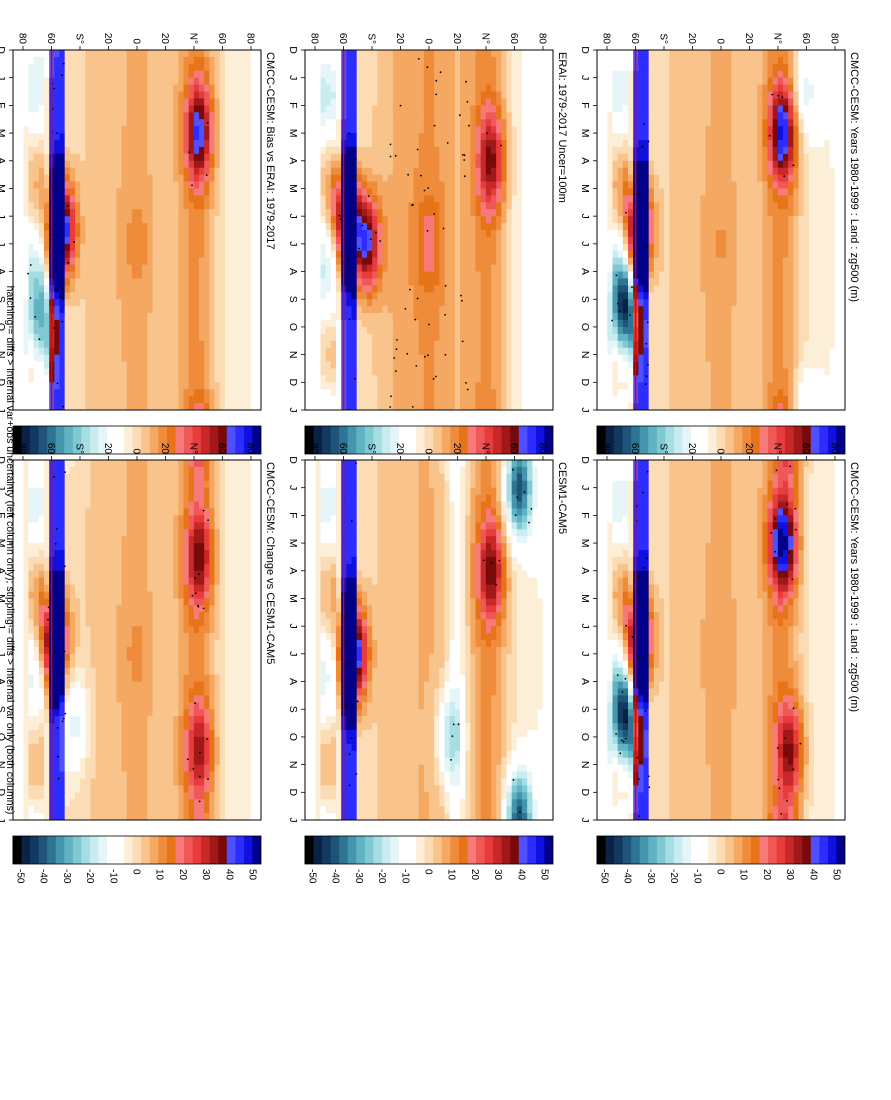 Image resolution: width=891 pixels, height=1100 pixels. What do you see at coordinates (793, 165) in the screenshot?
I see `stipple-dot` at bounding box center [793, 165].